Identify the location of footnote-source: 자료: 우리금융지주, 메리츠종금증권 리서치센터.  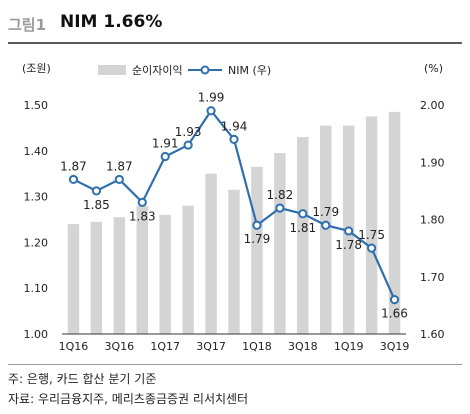
(128, 399).